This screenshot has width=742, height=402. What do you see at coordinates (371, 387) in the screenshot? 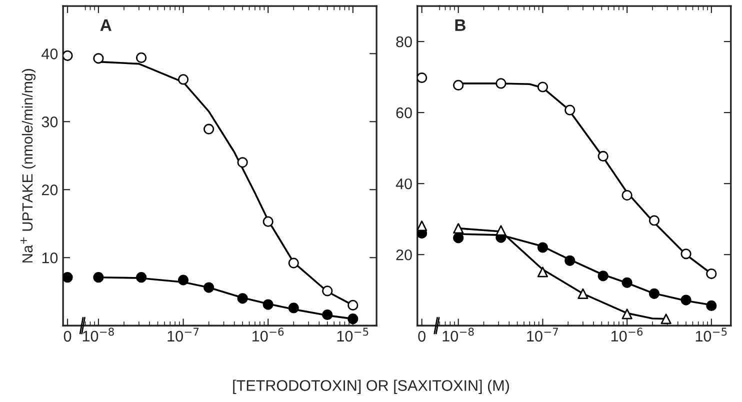
I see `x-axis-title: [TETRODOTOXIN] OR [SAXITOXIN] (M)` at bounding box center [371, 387].